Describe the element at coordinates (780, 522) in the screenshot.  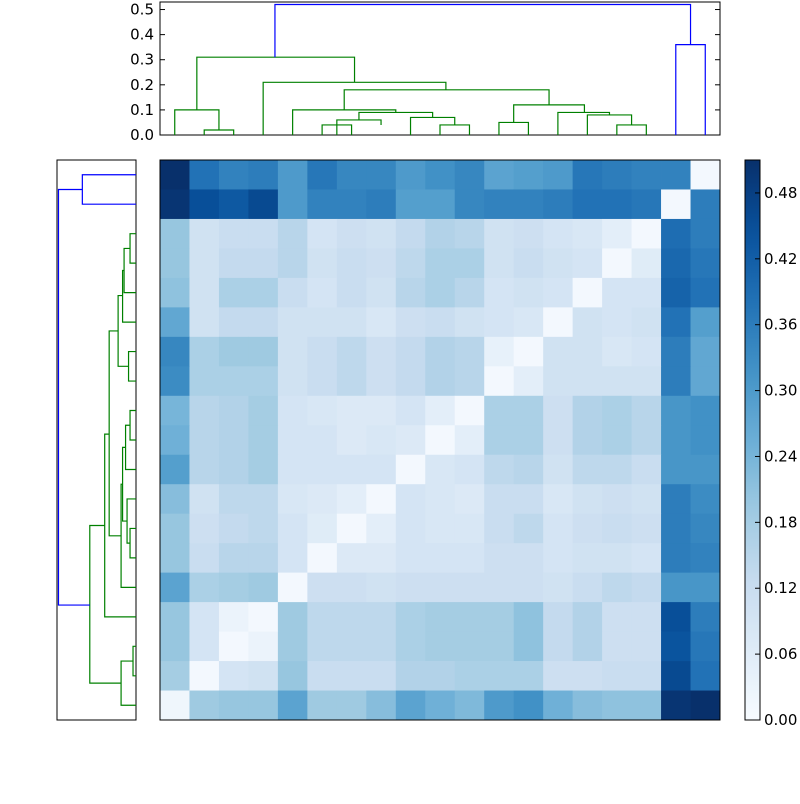
I see `colorbar-tick-label: 0.18` at that location.